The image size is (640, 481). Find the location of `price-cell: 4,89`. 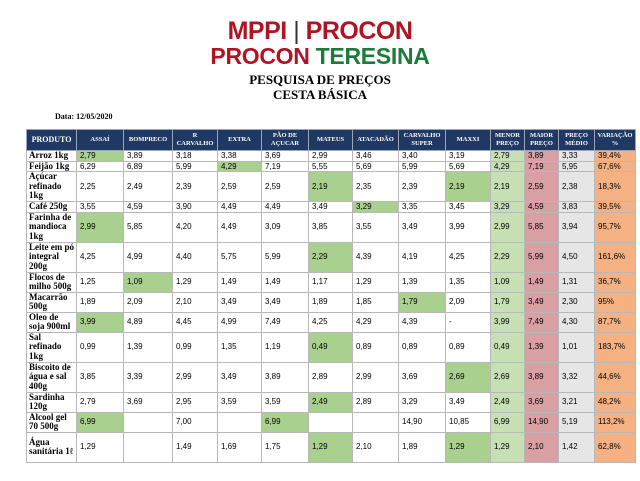

price-cell: 4,89 is located at coordinates (148, 322).